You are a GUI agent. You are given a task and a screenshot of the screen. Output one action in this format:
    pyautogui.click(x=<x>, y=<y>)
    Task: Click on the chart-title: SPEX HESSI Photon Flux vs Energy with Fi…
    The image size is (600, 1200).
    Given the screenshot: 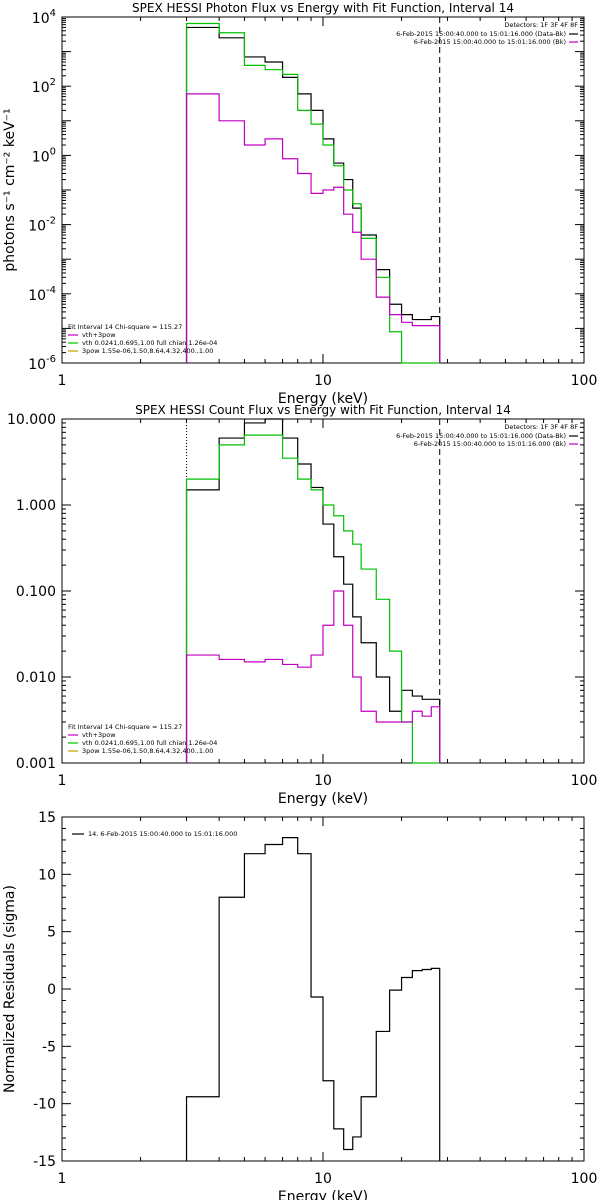 What is the action you would take?
    pyautogui.click(x=323, y=8)
    